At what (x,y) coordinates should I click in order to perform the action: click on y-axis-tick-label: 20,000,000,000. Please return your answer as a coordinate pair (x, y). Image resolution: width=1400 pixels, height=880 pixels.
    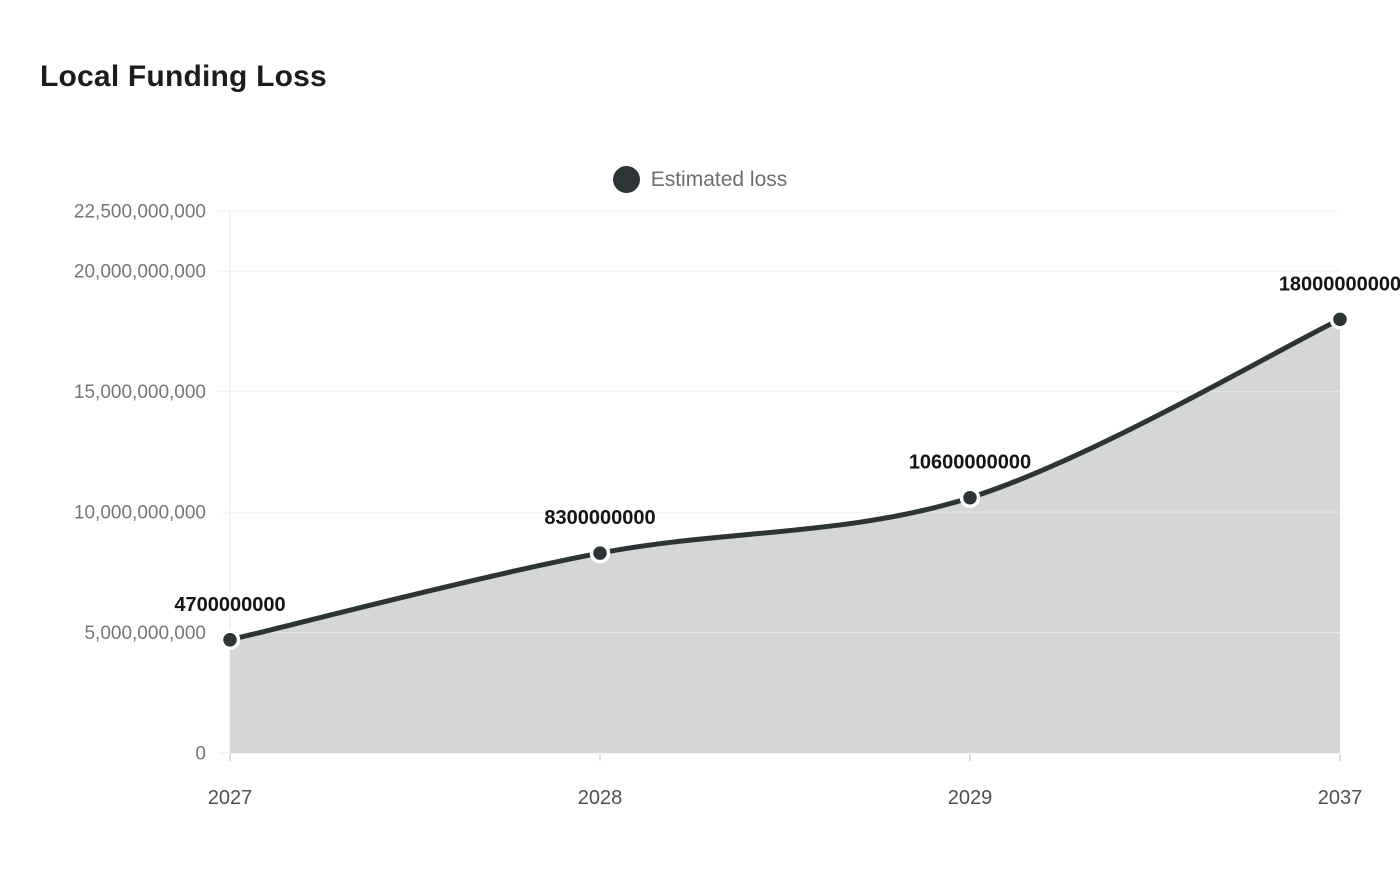
    Looking at the image, I should click on (140, 272).